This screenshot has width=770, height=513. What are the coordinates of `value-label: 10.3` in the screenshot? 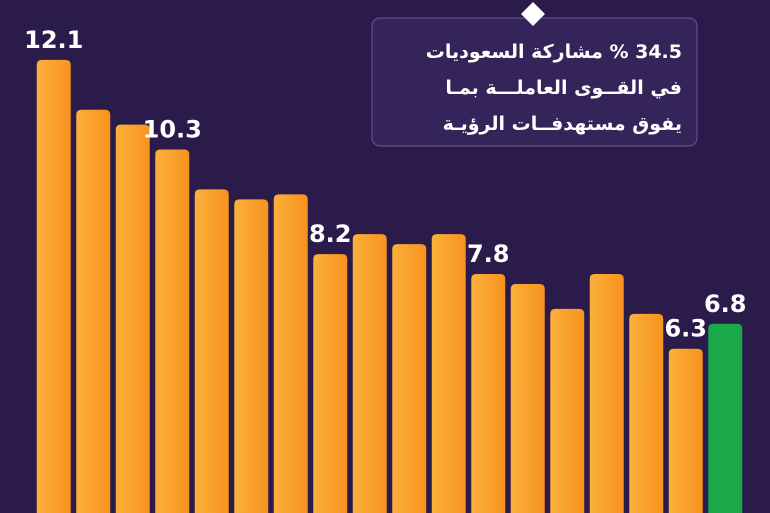 It's located at (172, 130).